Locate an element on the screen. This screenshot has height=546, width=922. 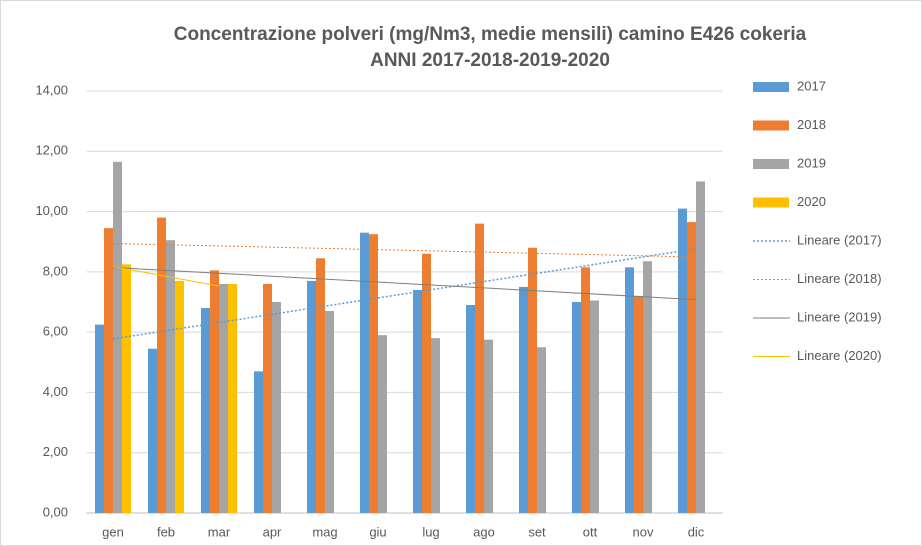
legend-label: Lineare (2018) is located at coordinates (839, 278).